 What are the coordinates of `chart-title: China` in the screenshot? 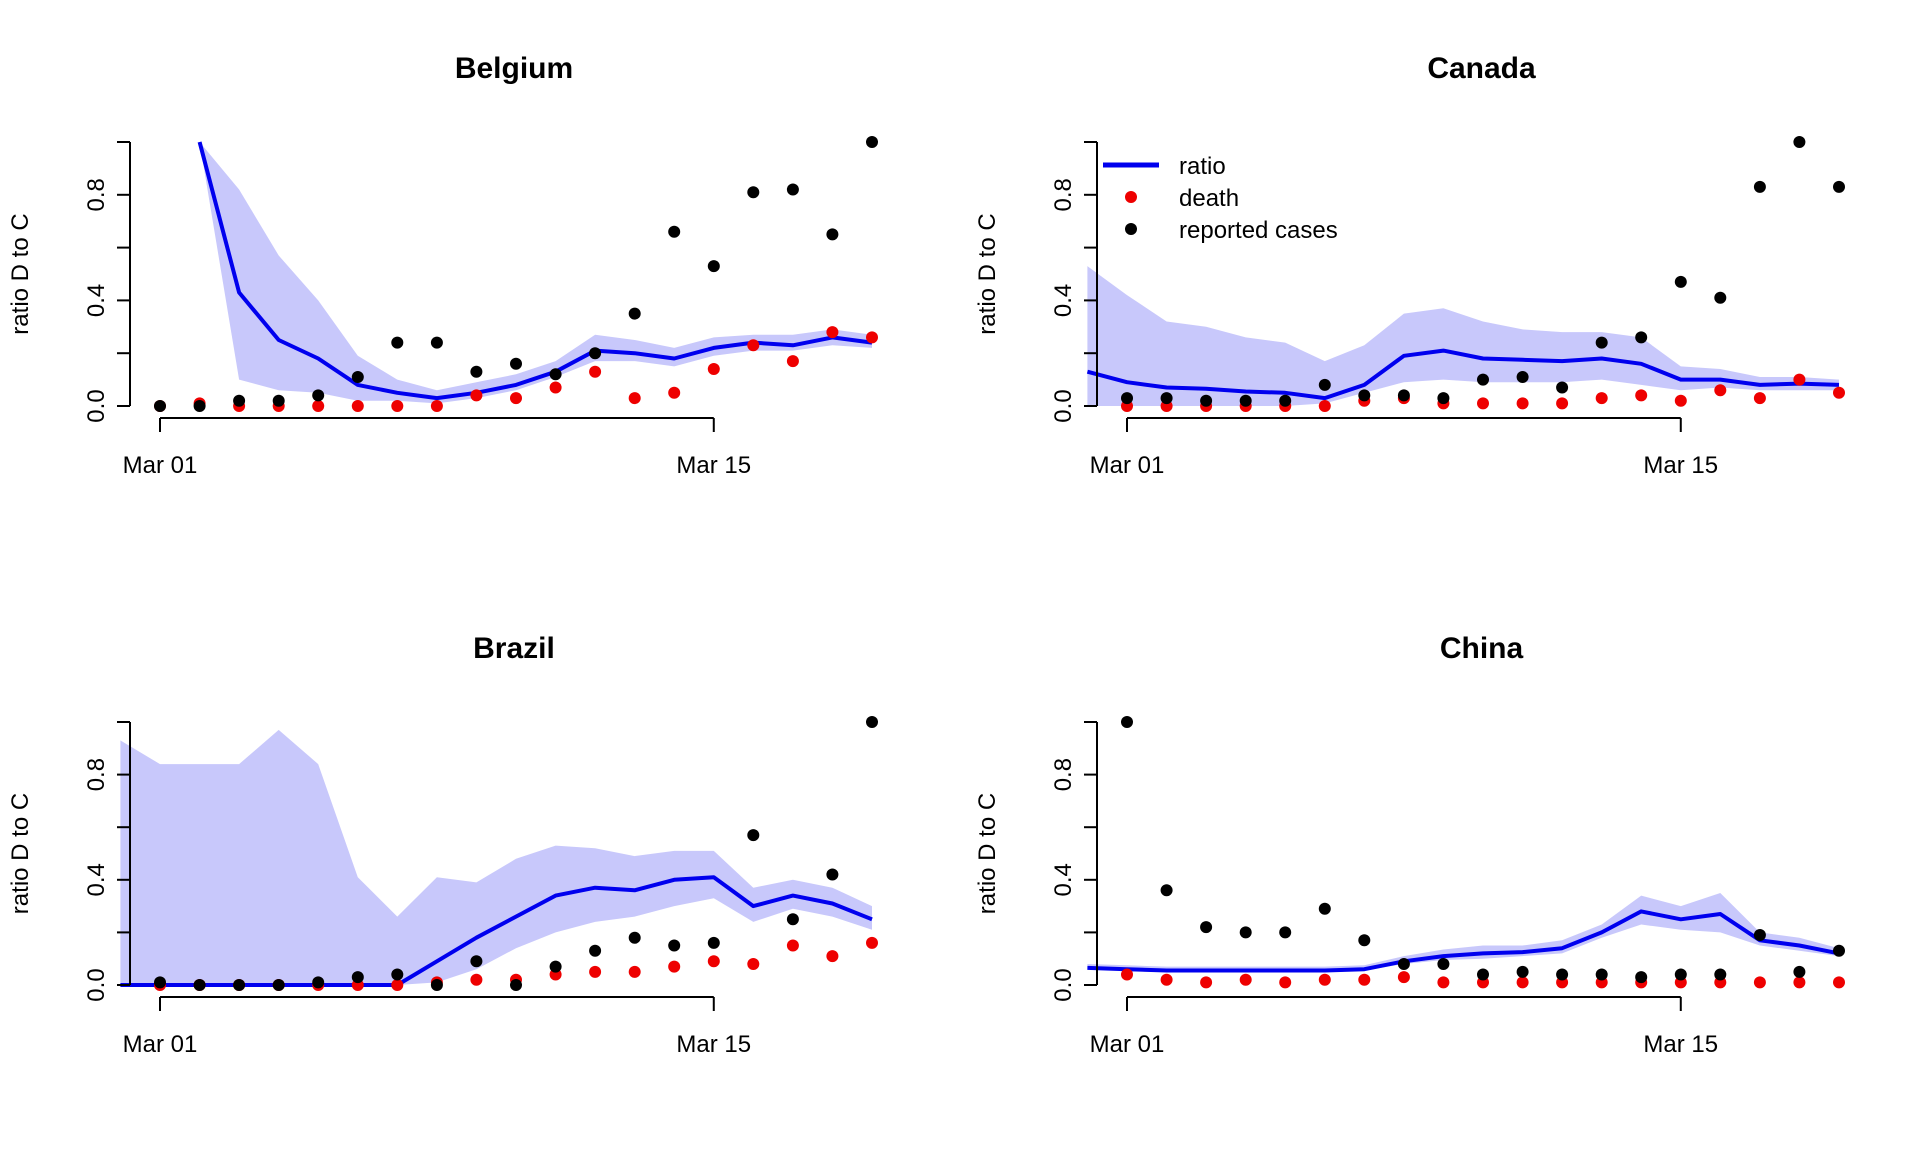 It's located at (1482, 648).